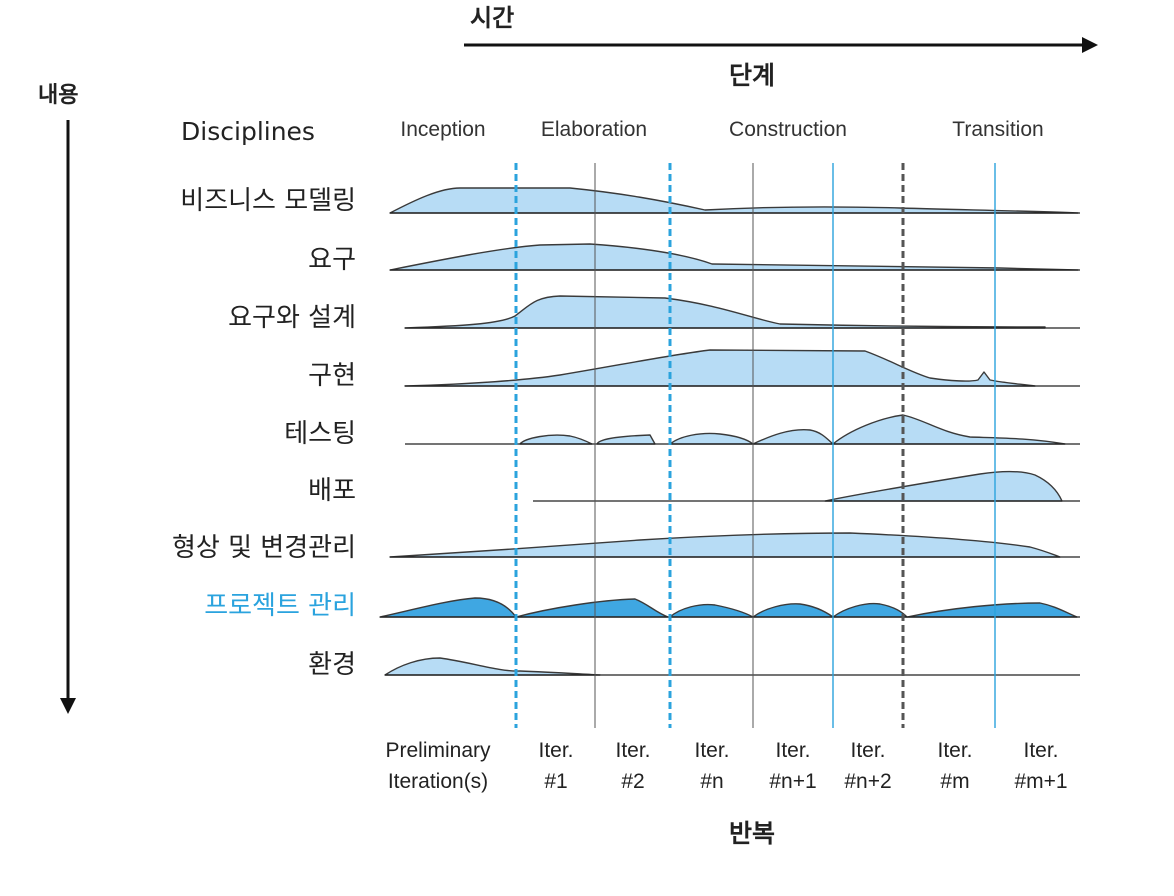 The image size is (1174, 896). Describe the element at coordinates (1090, 45) in the screenshot. I see `time-arrow-head` at that location.